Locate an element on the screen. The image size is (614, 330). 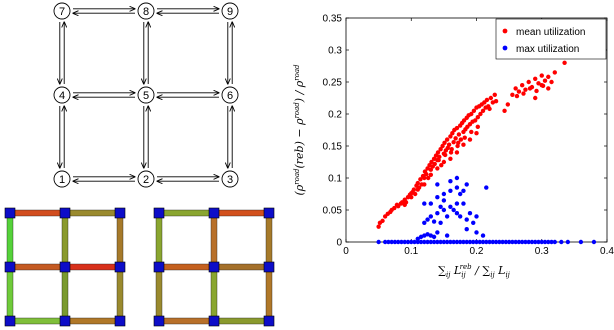
x-tick-label: 0.4 is located at coordinates (607, 251).